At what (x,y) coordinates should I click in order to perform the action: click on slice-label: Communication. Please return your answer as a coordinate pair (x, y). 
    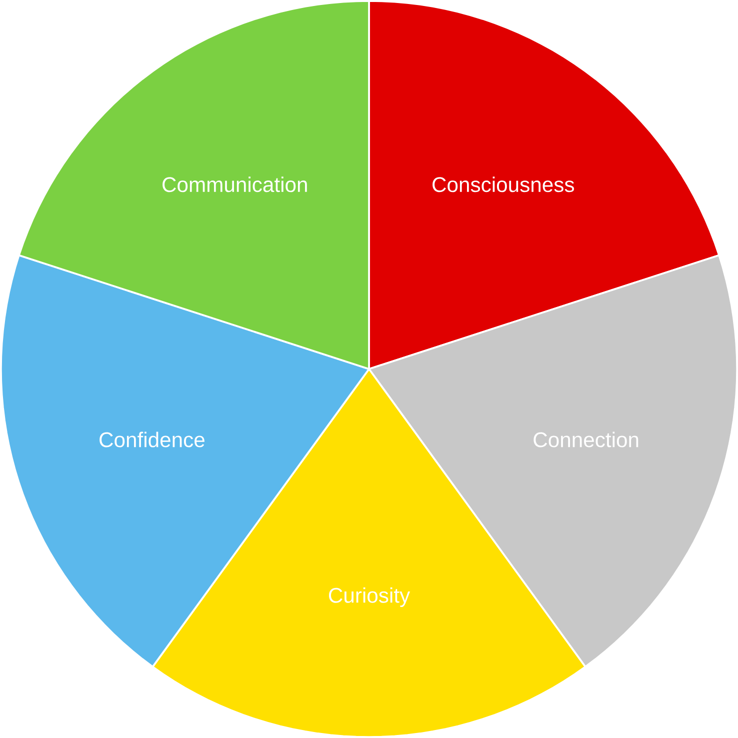
    Looking at the image, I should click on (234, 184).